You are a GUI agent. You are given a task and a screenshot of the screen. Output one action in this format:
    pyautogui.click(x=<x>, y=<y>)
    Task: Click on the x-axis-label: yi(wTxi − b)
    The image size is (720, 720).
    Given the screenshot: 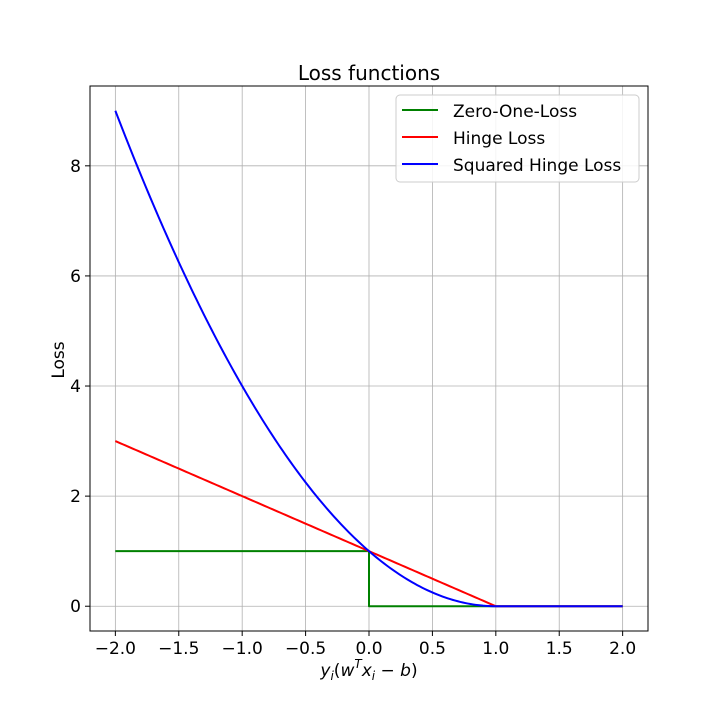 What is the action you would take?
    pyautogui.click(x=368, y=670)
    